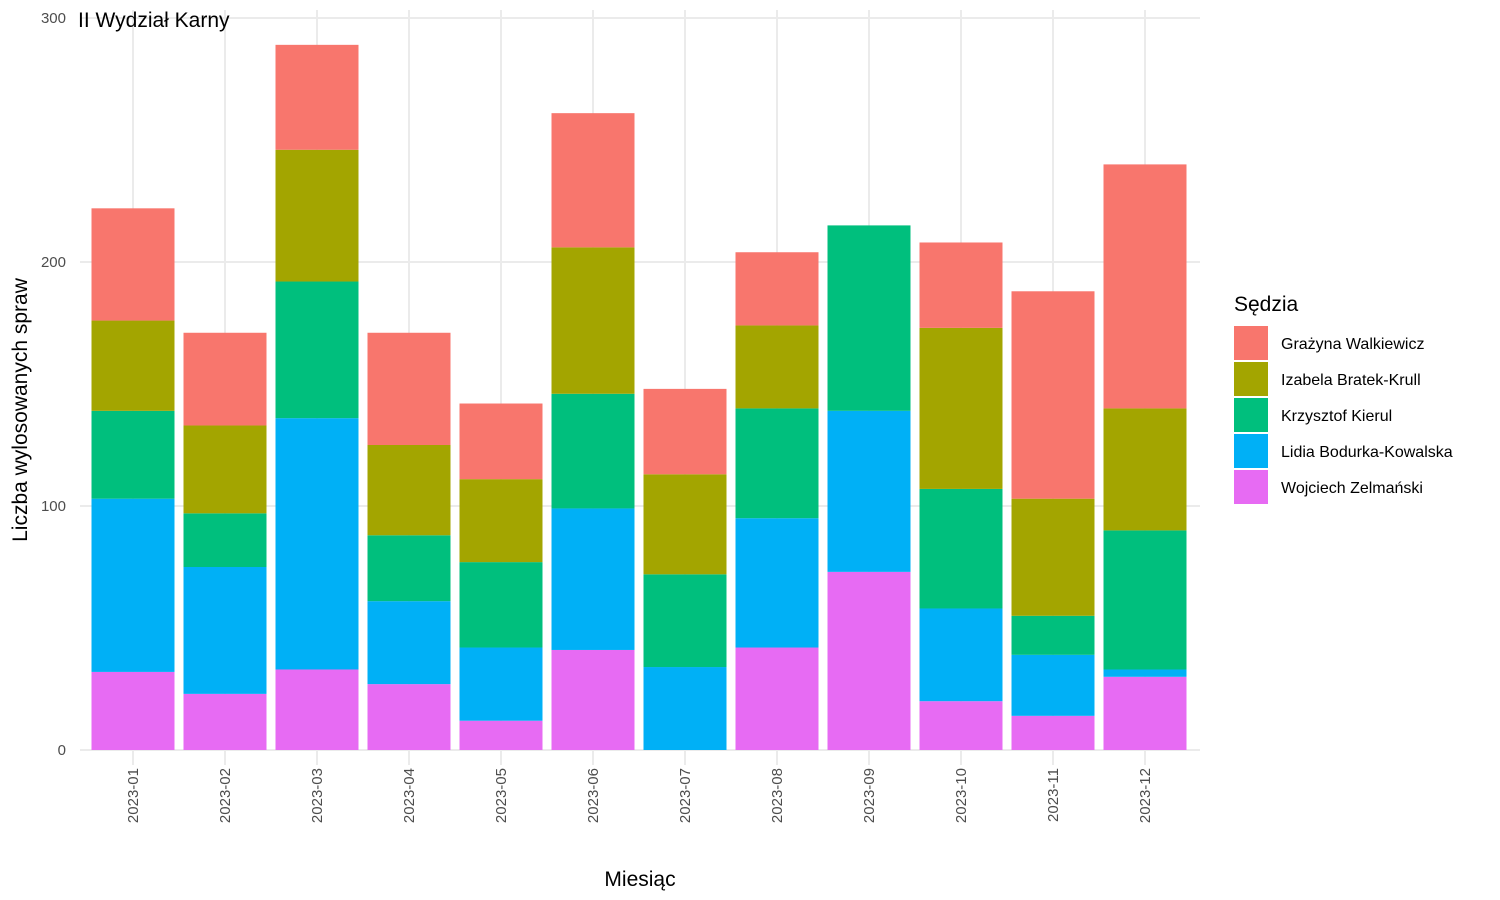 The width and height of the screenshot is (1500, 900). I want to click on x-tick-label: 2023-11, so click(1053, 795).